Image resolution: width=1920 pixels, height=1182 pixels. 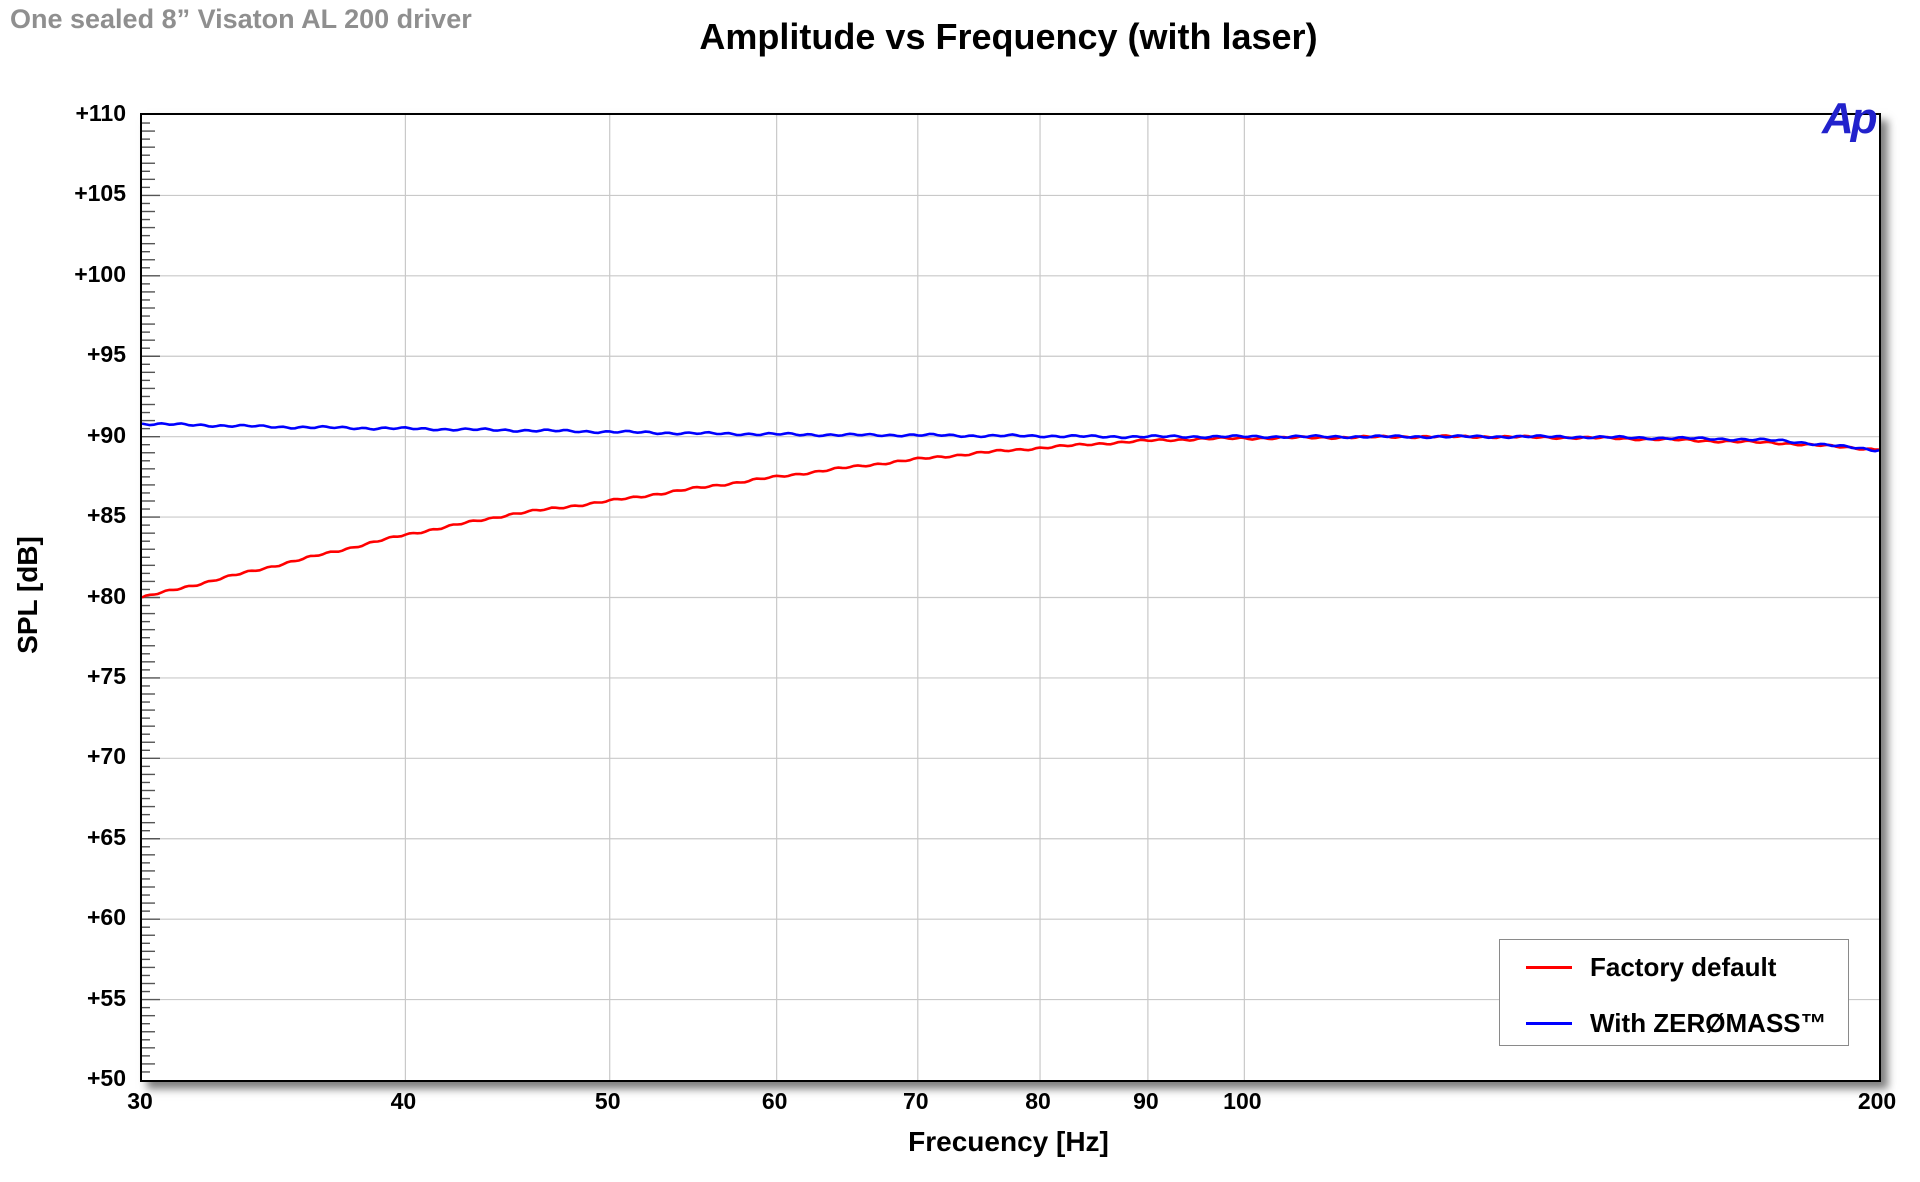 I want to click on y-tick-label: +110, so click(x=100, y=113).